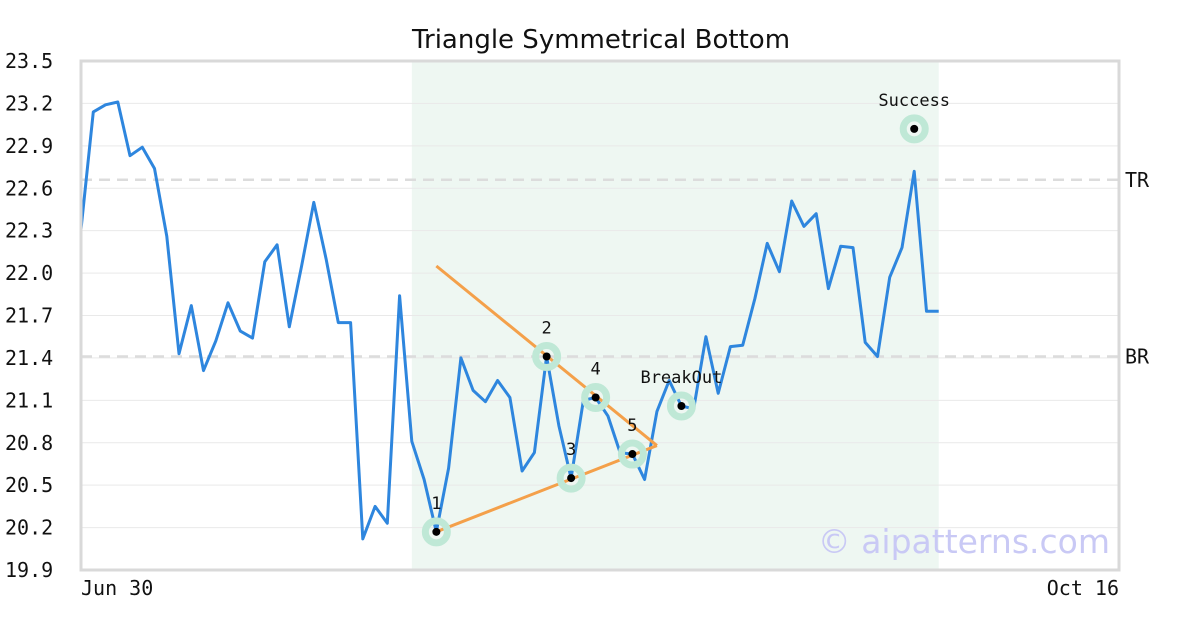 The image size is (1200, 630). What do you see at coordinates (29, 273) in the screenshot?
I see `y-tick-label: 22.0` at bounding box center [29, 273].